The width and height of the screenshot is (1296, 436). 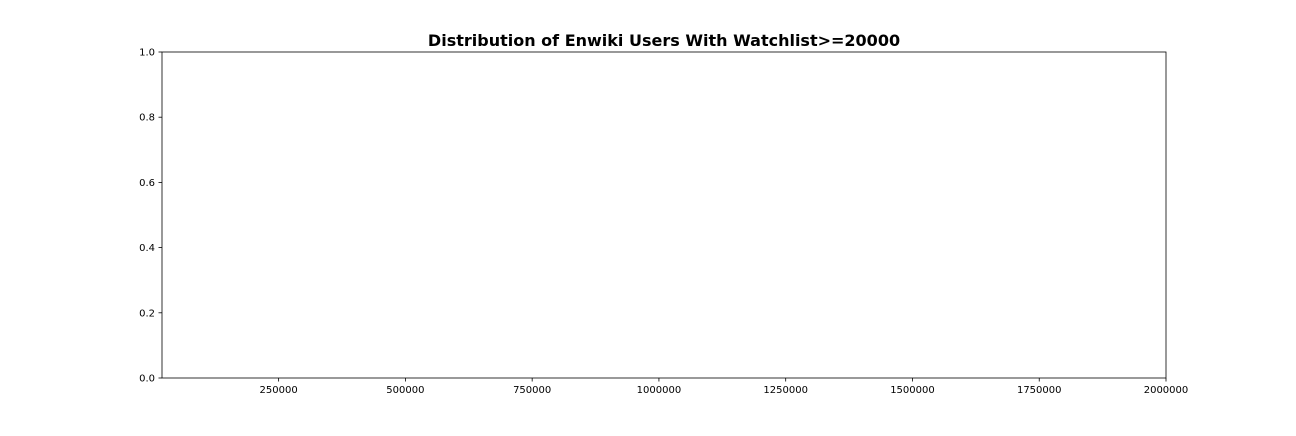 What do you see at coordinates (405, 390) in the screenshot?
I see `x-tick-label: 500000` at bounding box center [405, 390].